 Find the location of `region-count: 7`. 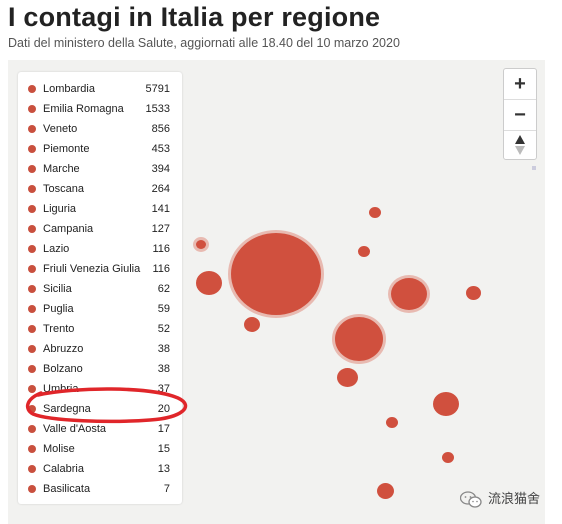

region-count: 7 is located at coordinates (166, 489).